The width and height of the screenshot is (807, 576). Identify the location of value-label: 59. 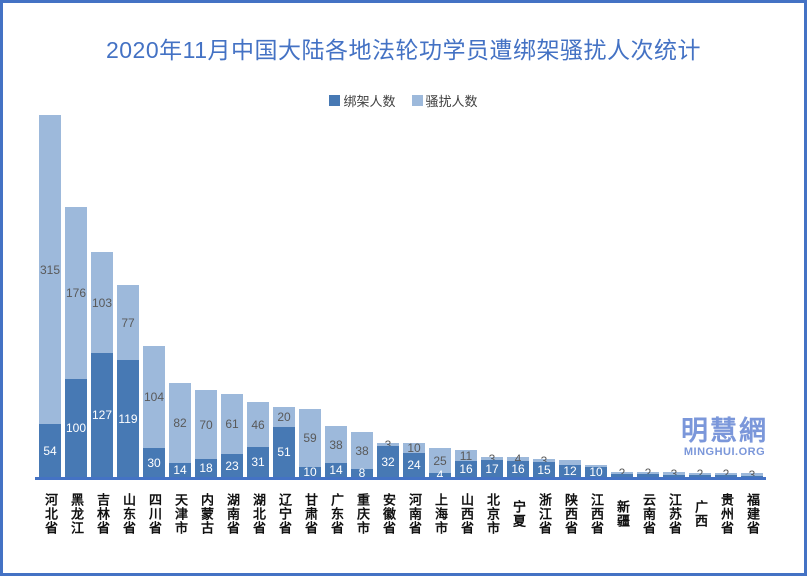
(310, 438).